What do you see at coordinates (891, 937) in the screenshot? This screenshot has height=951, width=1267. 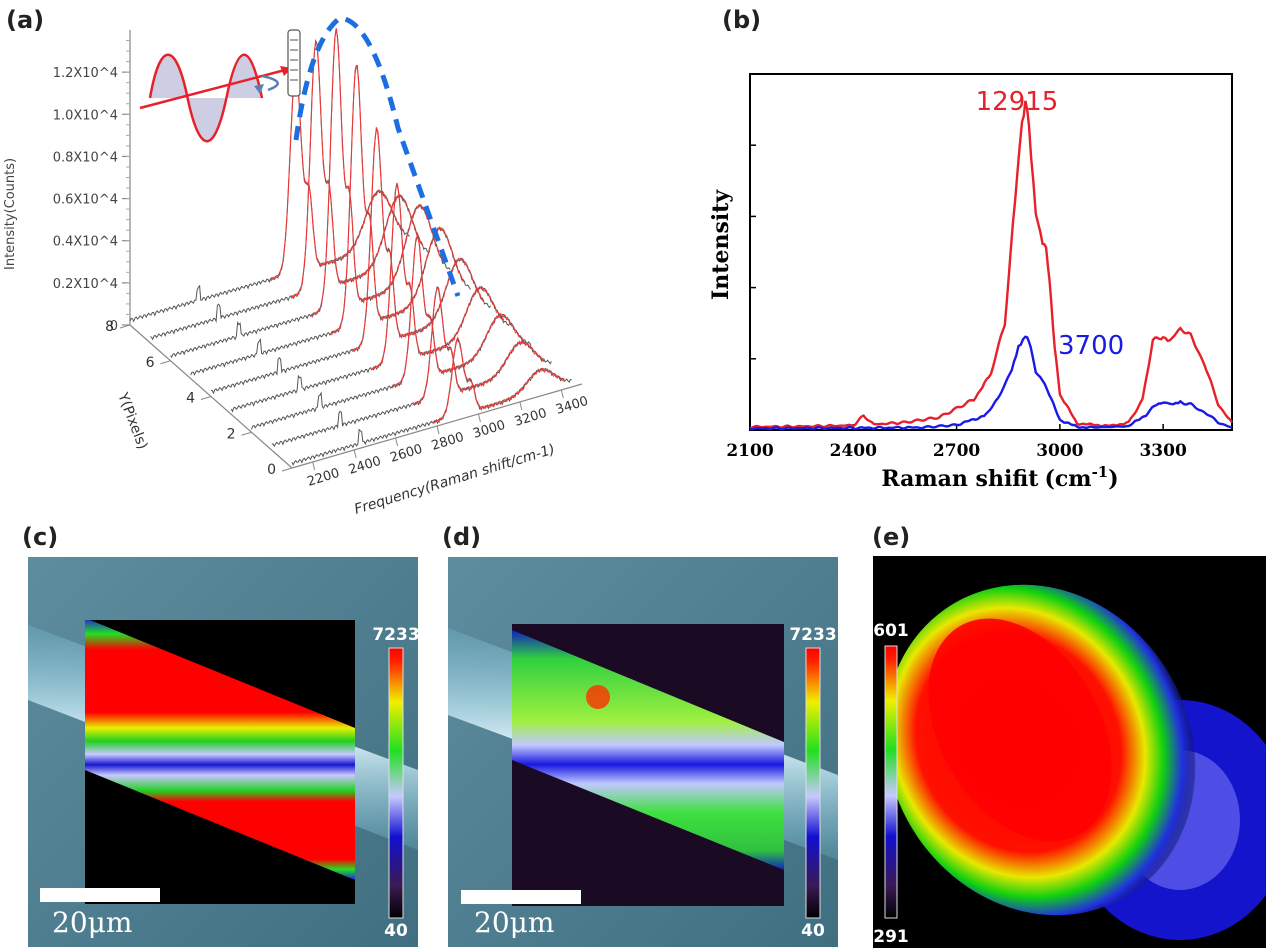 I see `colorbar-min-e: 291` at bounding box center [891, 937].